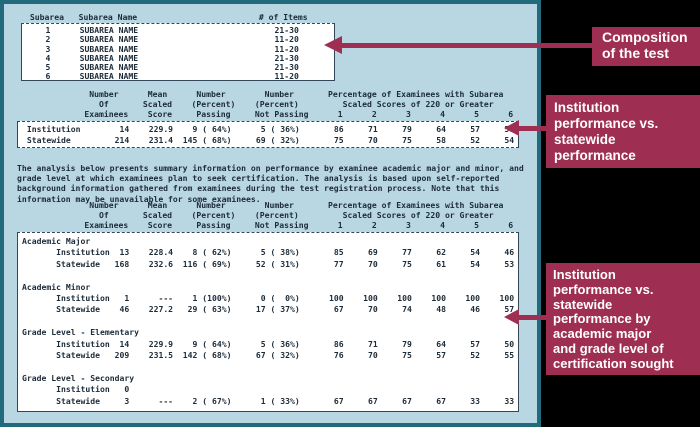  What do you see at coordinates (162, 48) in the screenshot?
I see `table-row: 3 SUBAREA NAME 11-20` at bounding box center [162, 48].